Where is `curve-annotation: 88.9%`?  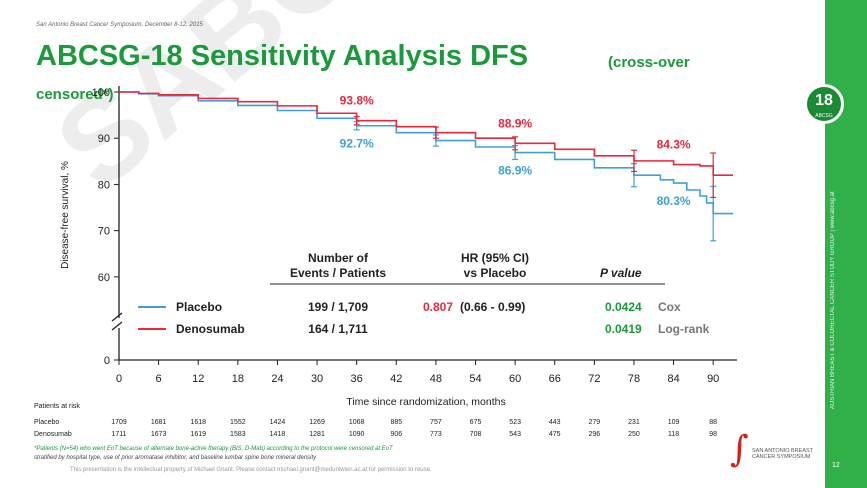 curve-annotation: 88.9% is located at coordinates (515, 123).